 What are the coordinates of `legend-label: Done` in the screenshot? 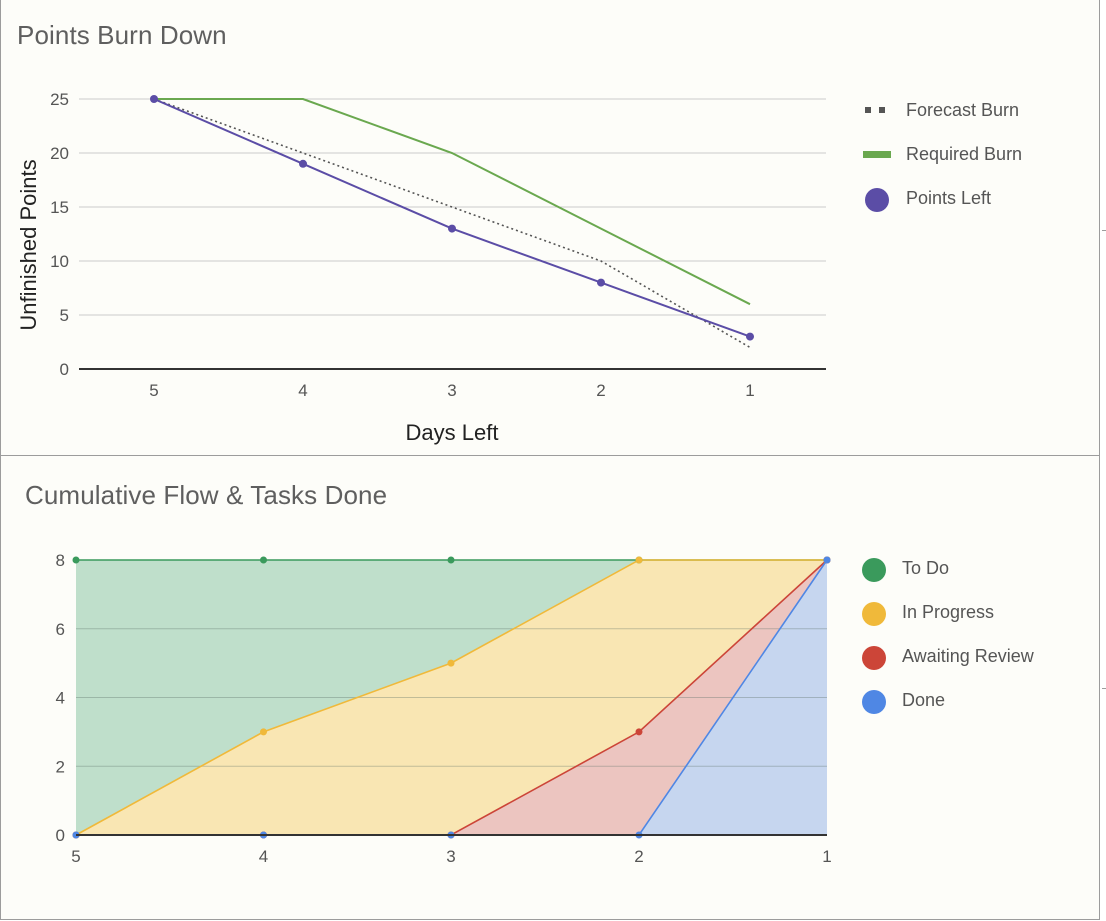 It's located at (923, 700).